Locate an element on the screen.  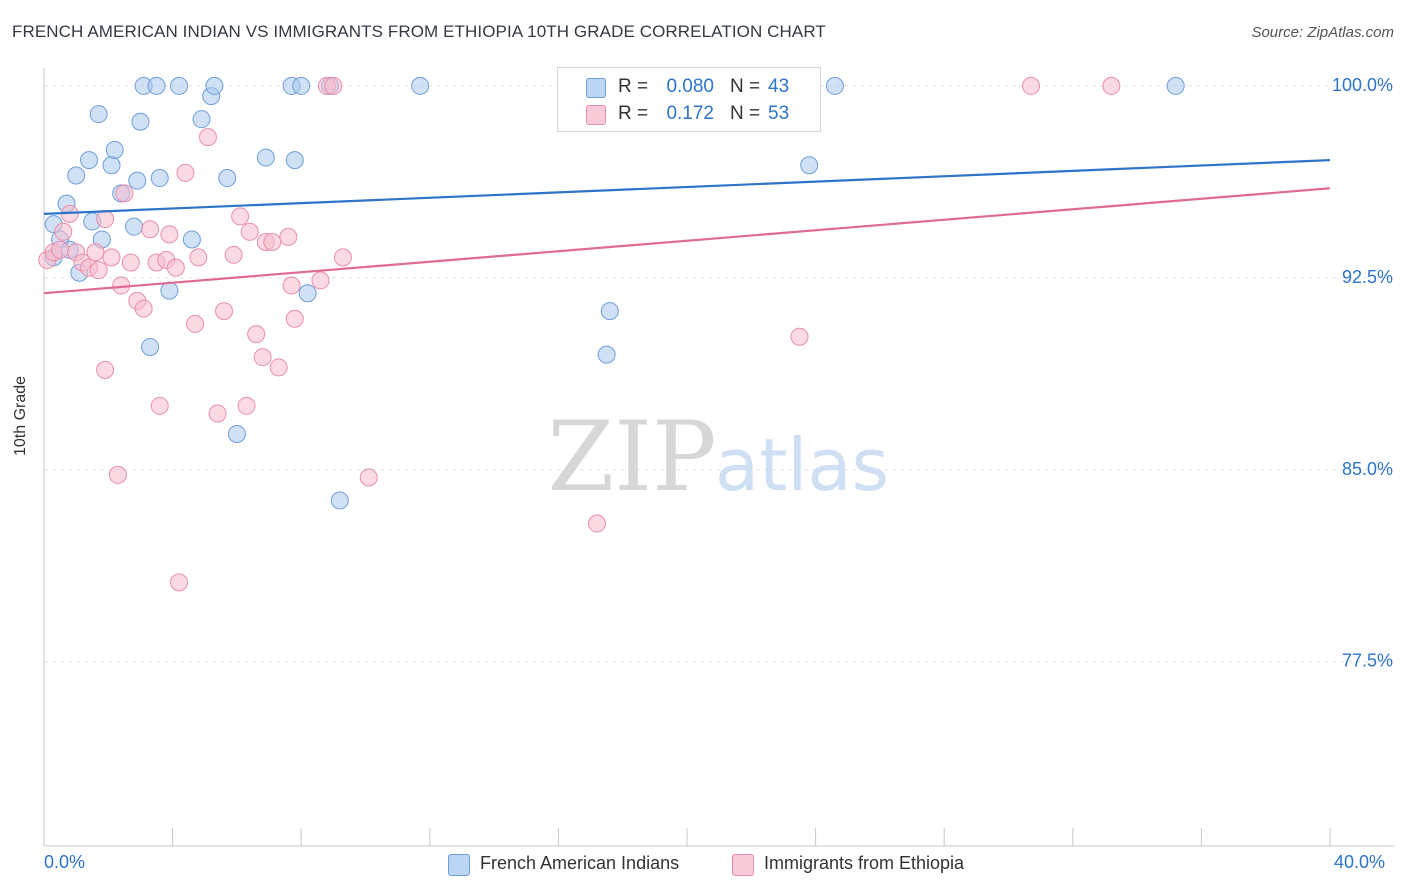
stats-legend: R = 0.080 N = 43 R = 0.172 N = 53 is located at coordinates (689, 99).